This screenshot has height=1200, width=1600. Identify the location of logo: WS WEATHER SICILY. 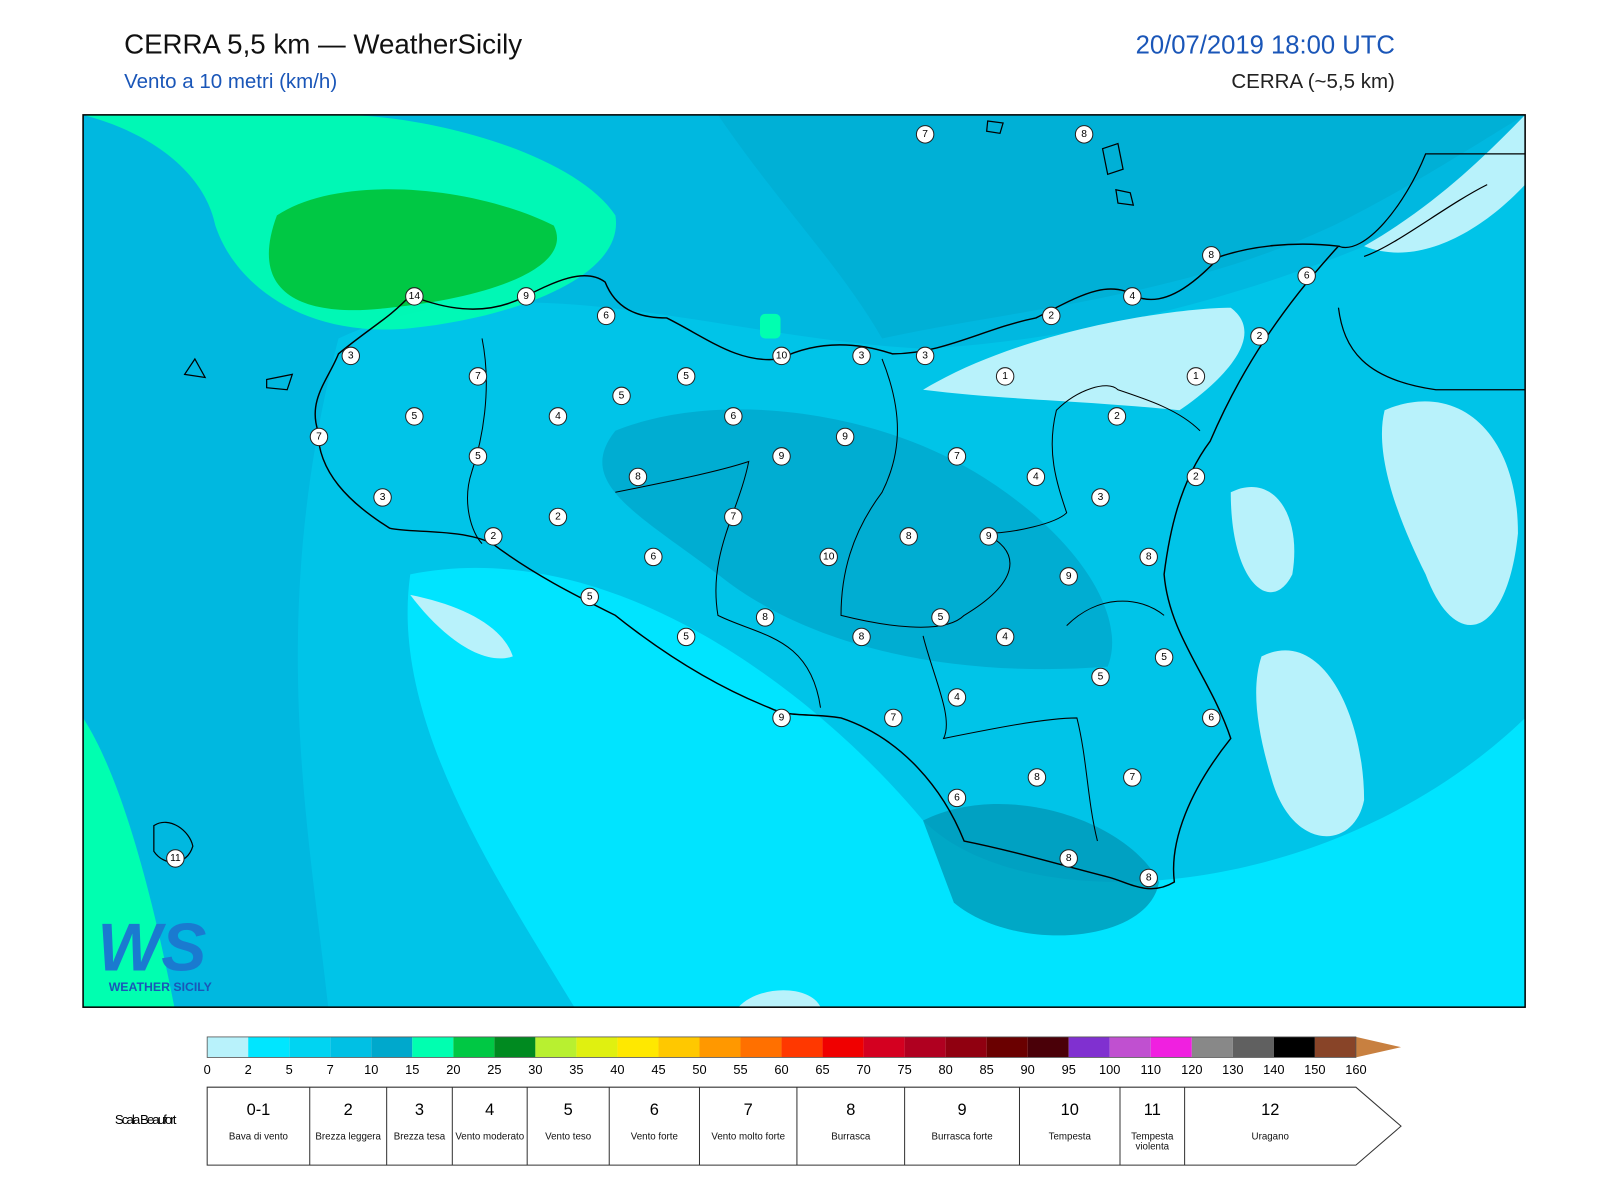
(154, 952).